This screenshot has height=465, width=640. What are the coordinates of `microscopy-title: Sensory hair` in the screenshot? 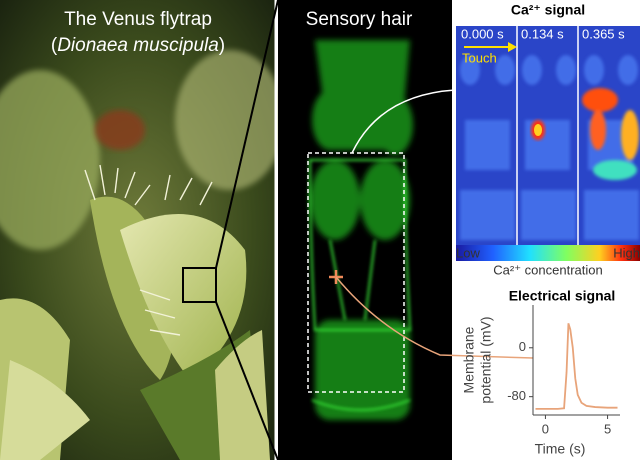 It's located at (359, 19).